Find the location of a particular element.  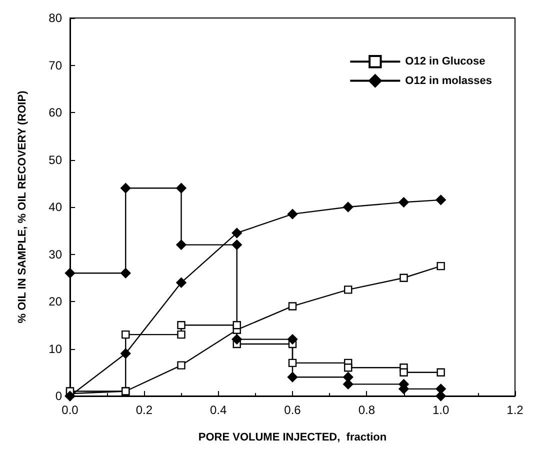

y-tick-label: 10 is located at coordinates (55, 349).